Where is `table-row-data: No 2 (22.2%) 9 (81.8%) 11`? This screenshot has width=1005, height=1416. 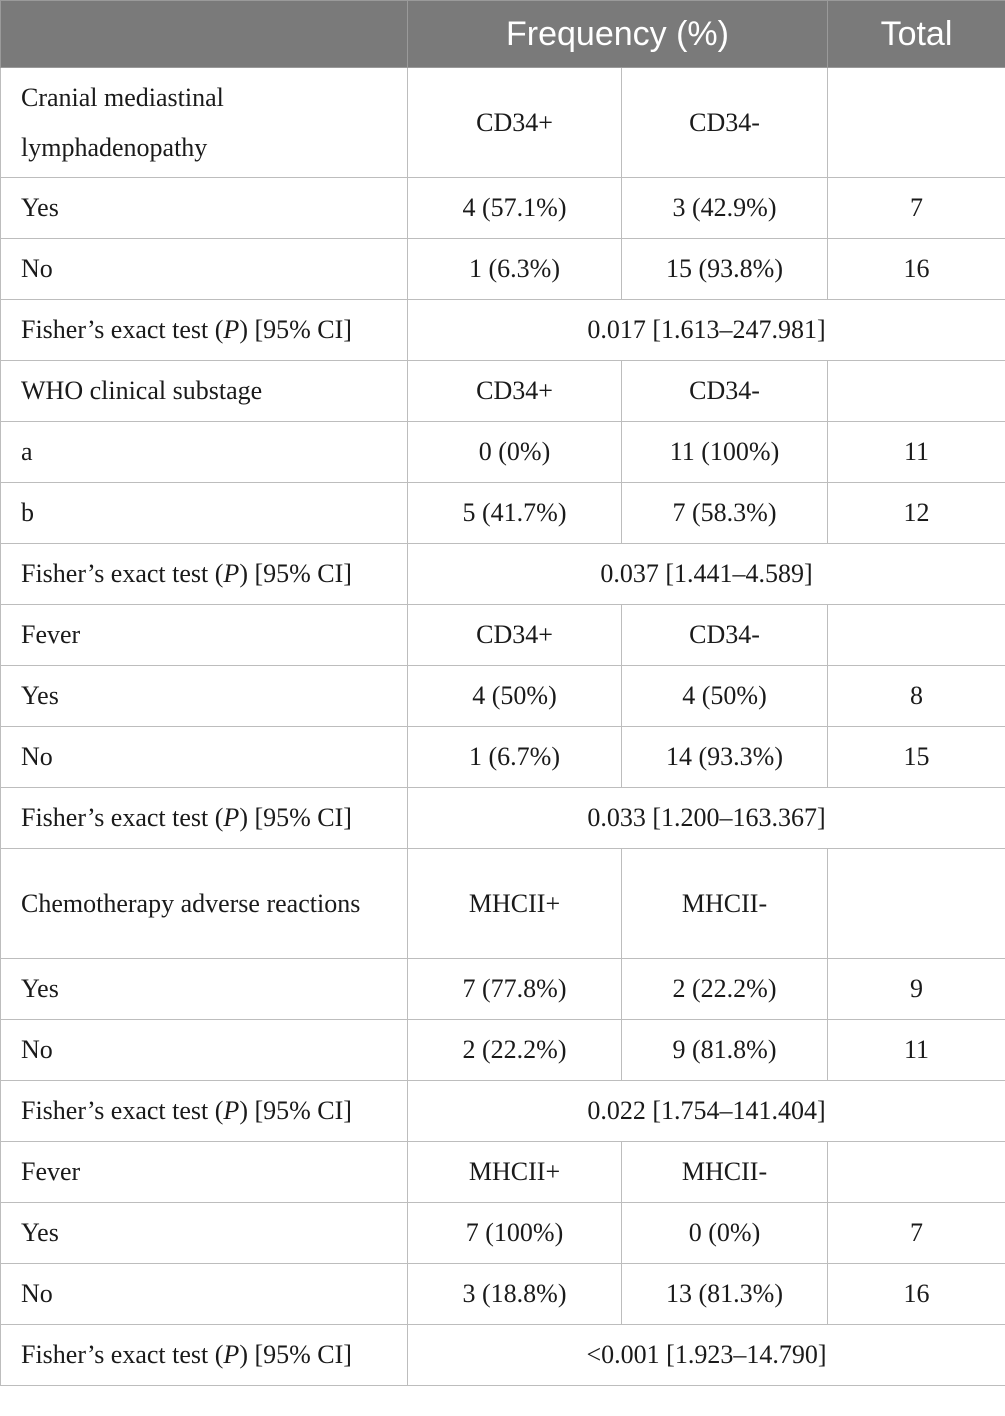
table-row-data: No 2 (22.2%) 9 (81.8%) 11 is located at coordinates (502, 1050).